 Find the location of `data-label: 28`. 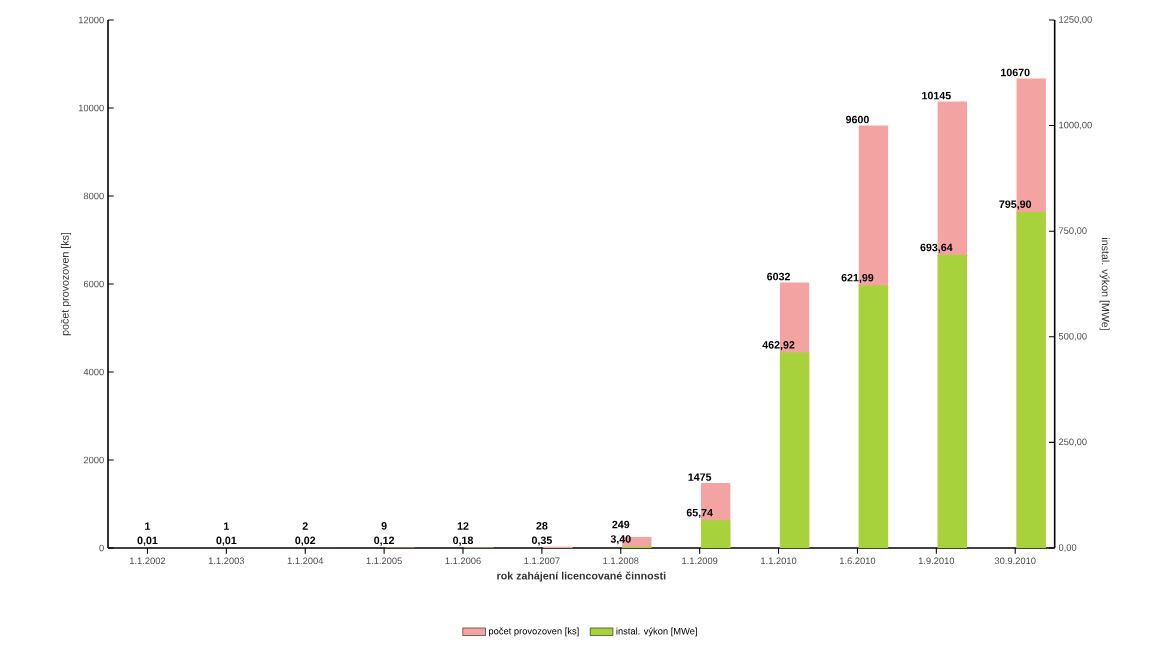

data-label: 28 is located at coordinates (542, 526).